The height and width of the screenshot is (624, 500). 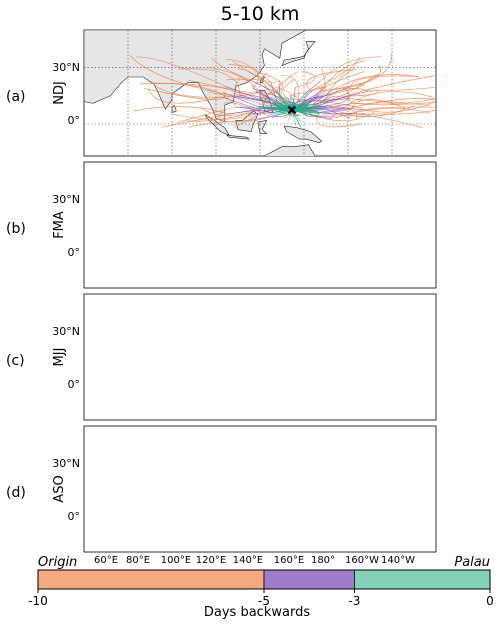 I want to click on colorbar-tick-label: -5, so click(x=264, y=601).